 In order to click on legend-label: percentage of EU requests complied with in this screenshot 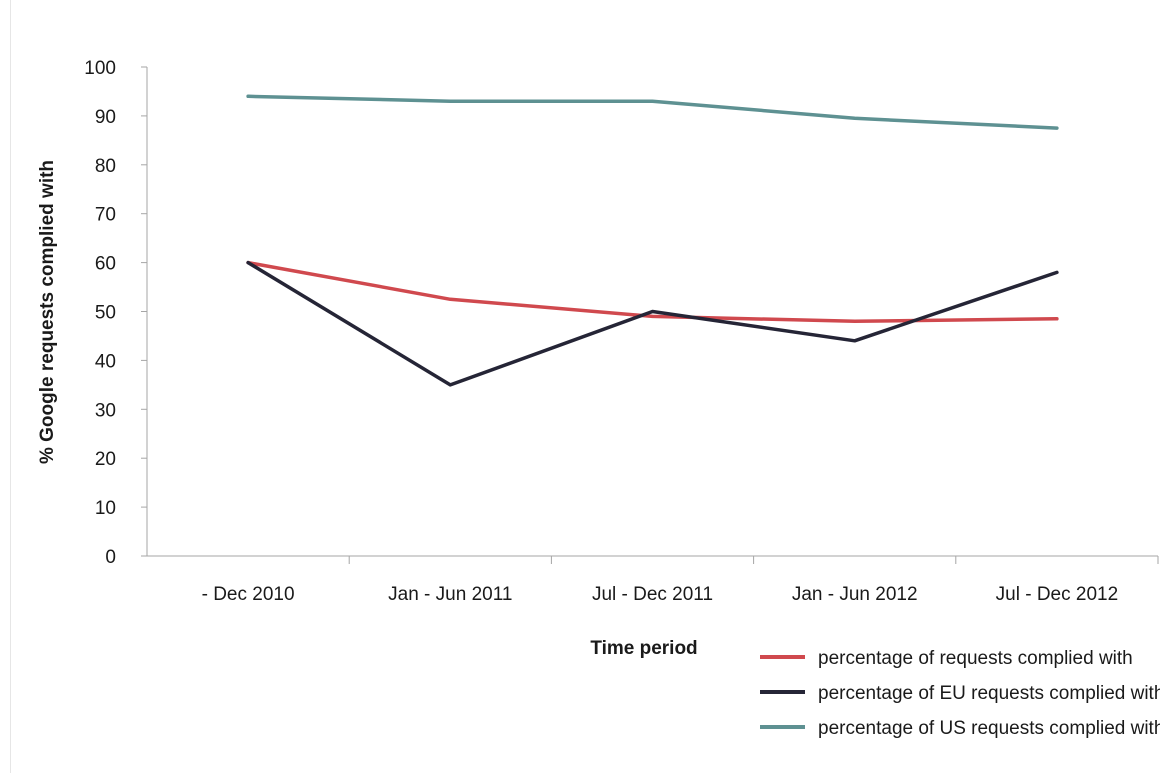, I will do `click(989, 693)`.